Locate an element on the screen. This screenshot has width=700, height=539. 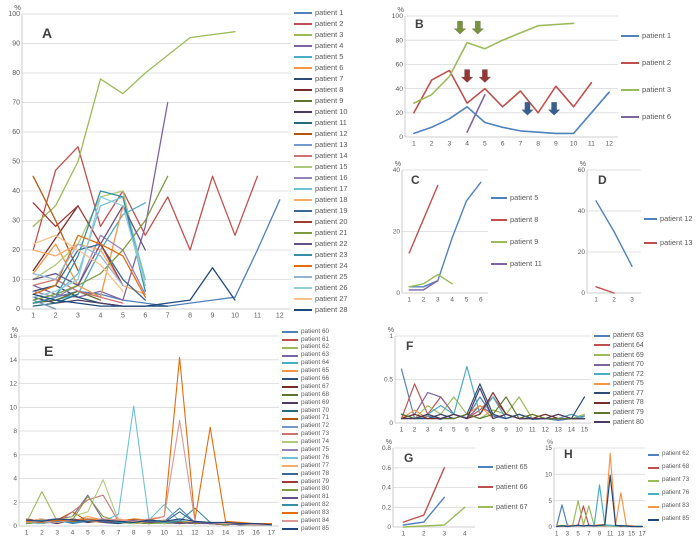
legend-label: patient 69 is located at coordinates (628, 355).